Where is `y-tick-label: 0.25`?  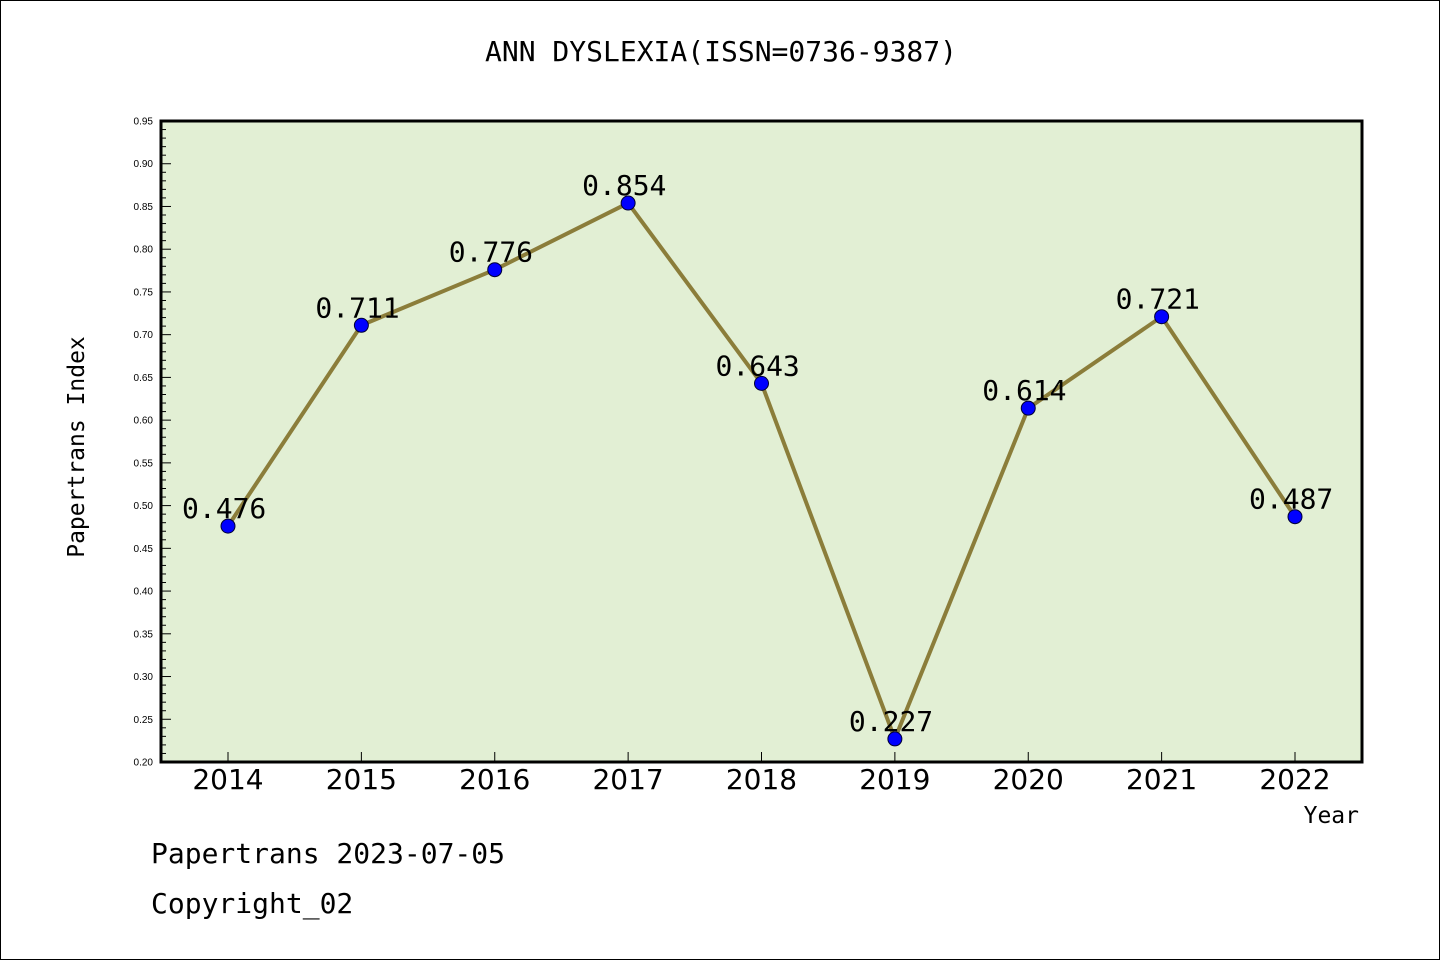
y-tick-label: 0.25 is located at coordinates (144, 720).